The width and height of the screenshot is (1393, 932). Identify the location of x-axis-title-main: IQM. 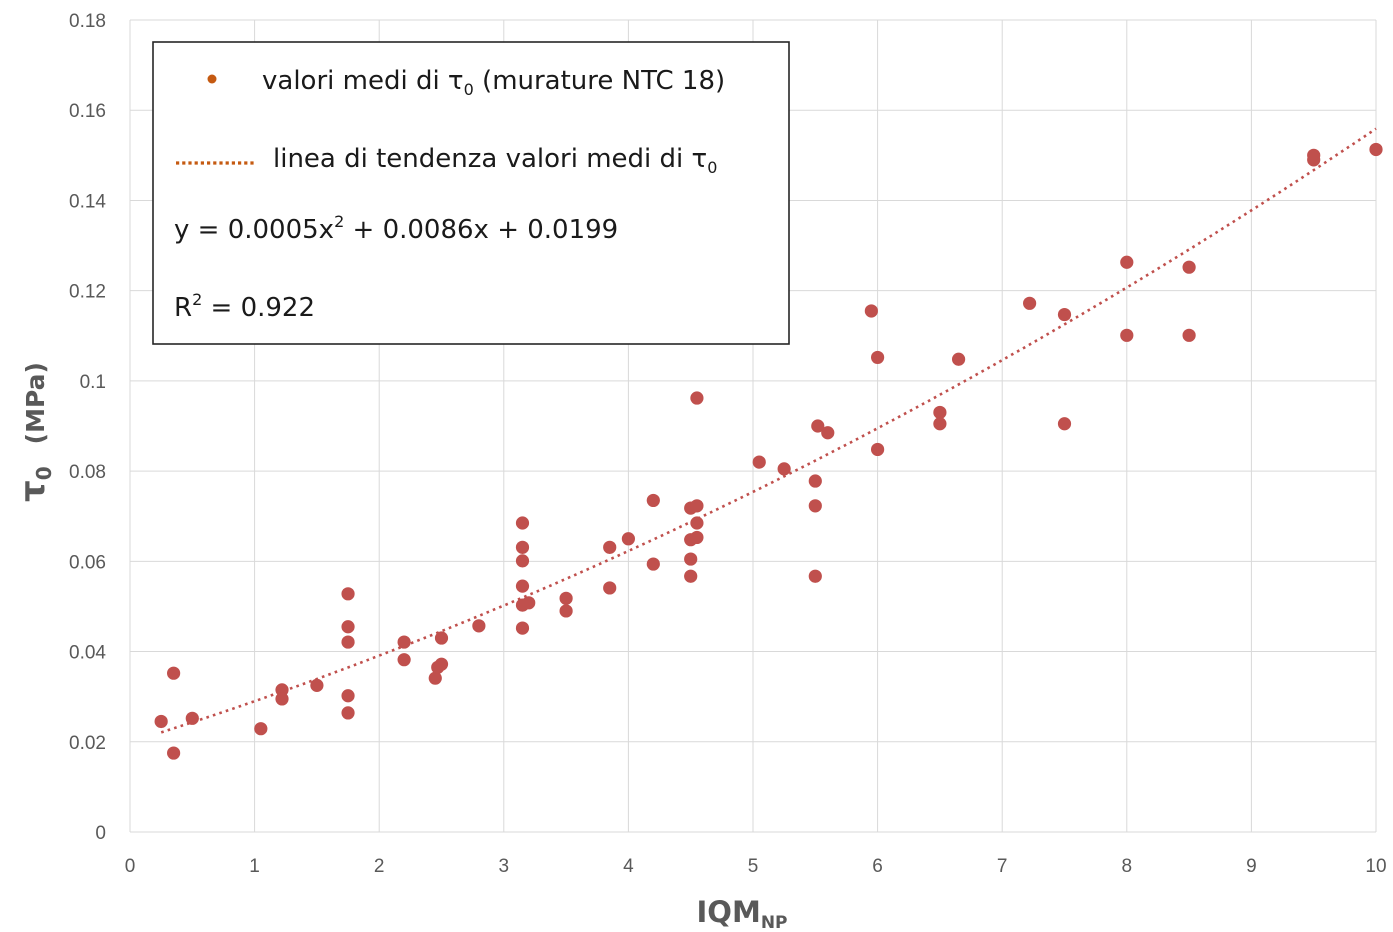
(729, 912).